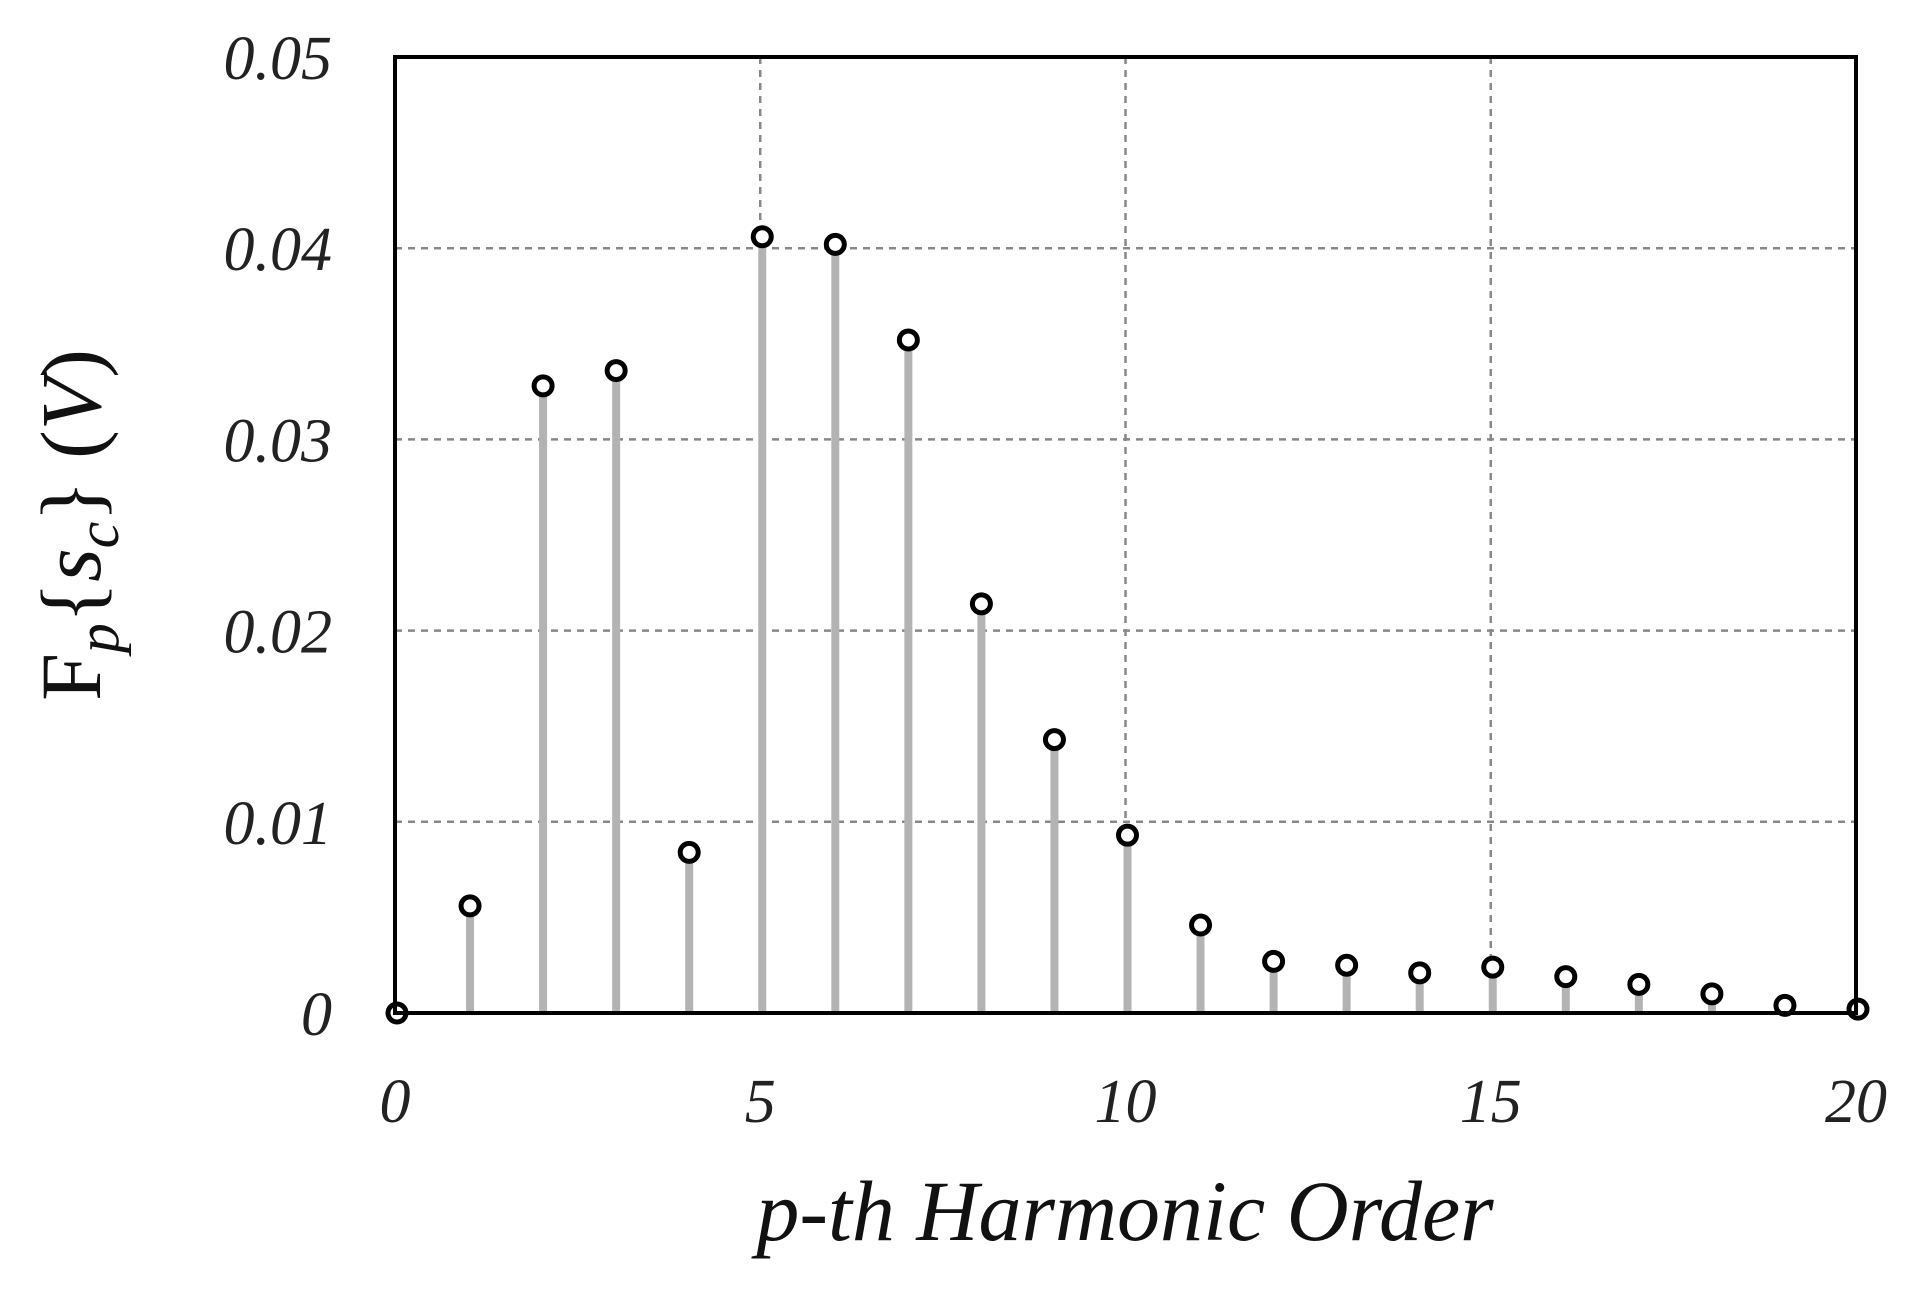  I want to click on y-label-part: c, so click(98, 535).